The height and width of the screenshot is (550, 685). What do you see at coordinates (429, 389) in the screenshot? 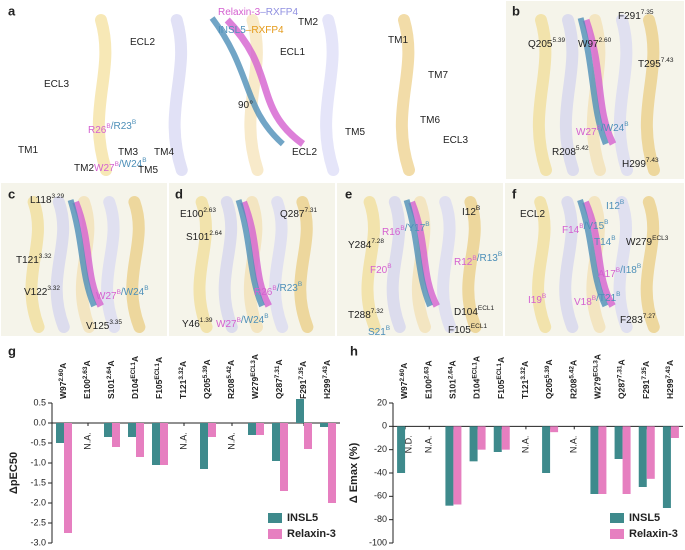
I see `category-name: E100` at bounding box center [429, 389].